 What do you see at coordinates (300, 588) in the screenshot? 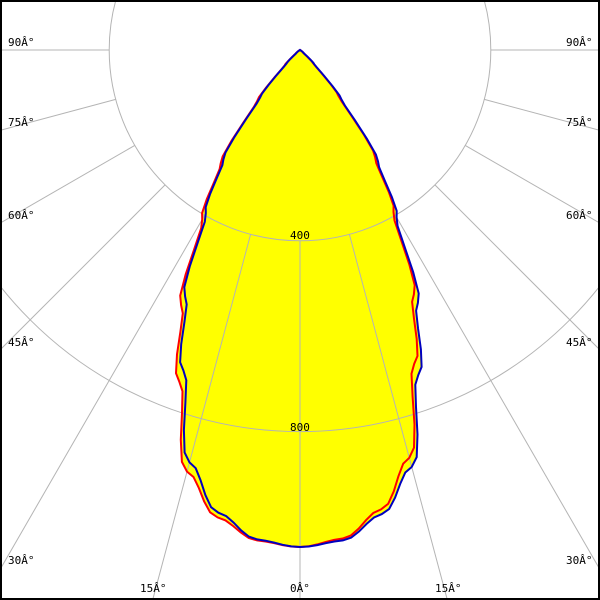
I see `angle-label-0: 0Â°` at bounding box center [300, 588].